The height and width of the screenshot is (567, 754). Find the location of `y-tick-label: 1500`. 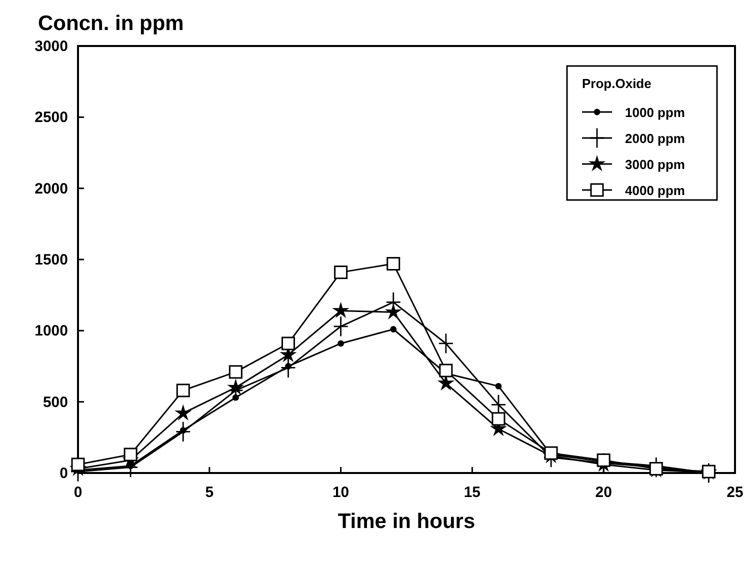

y-tick-label: 1500 is located at coordinates (51, 260).